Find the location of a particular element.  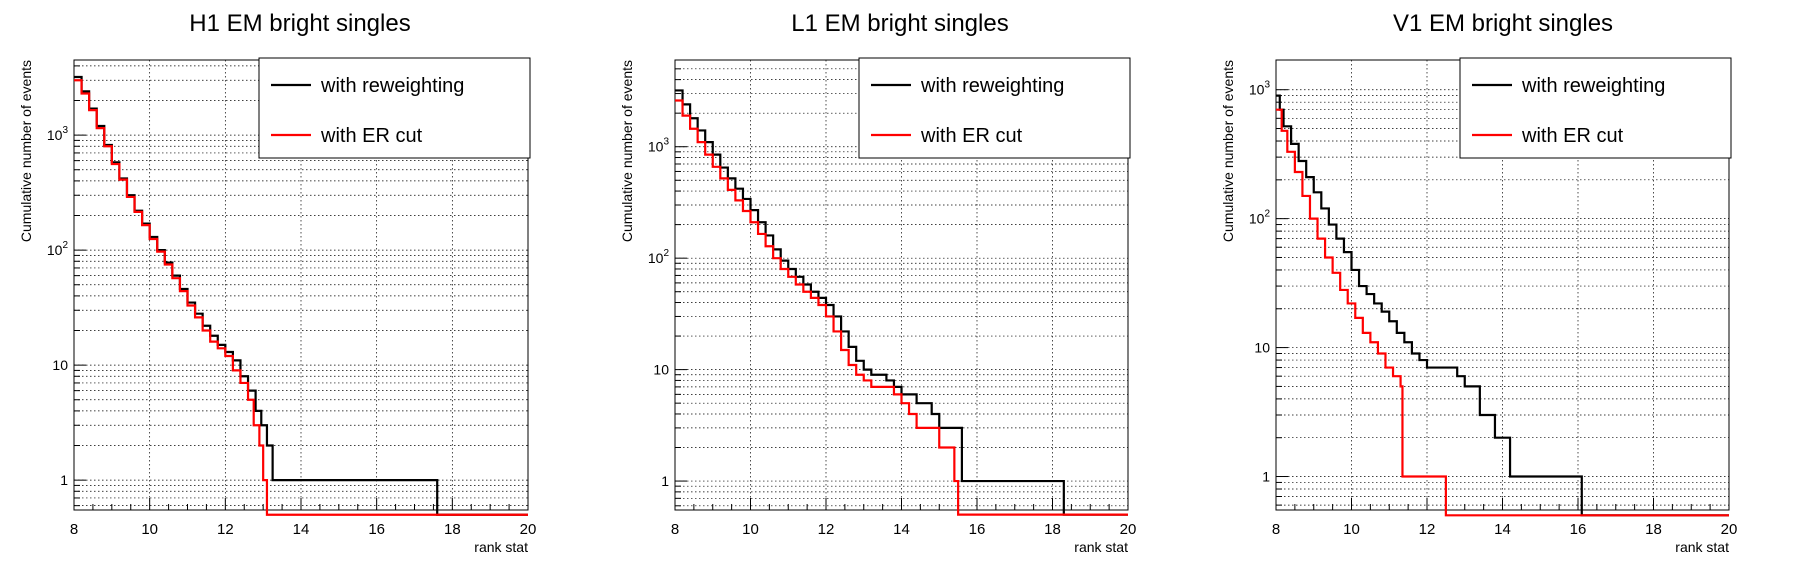

chart-title: H1 EM bright singles is located at coordinates (299, 23).